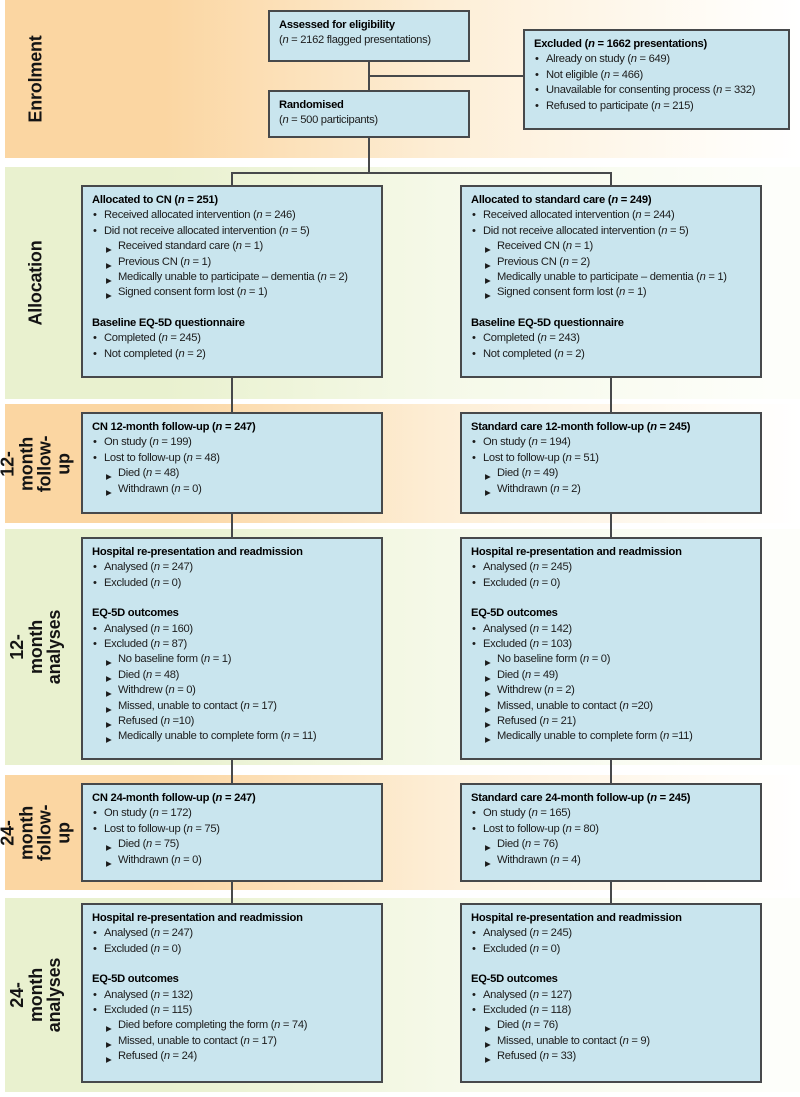  Describe the element at coordinates (613, 262) in the screenshot. I see `box-line: ▶ Previous CN (n = 2)` at that location.